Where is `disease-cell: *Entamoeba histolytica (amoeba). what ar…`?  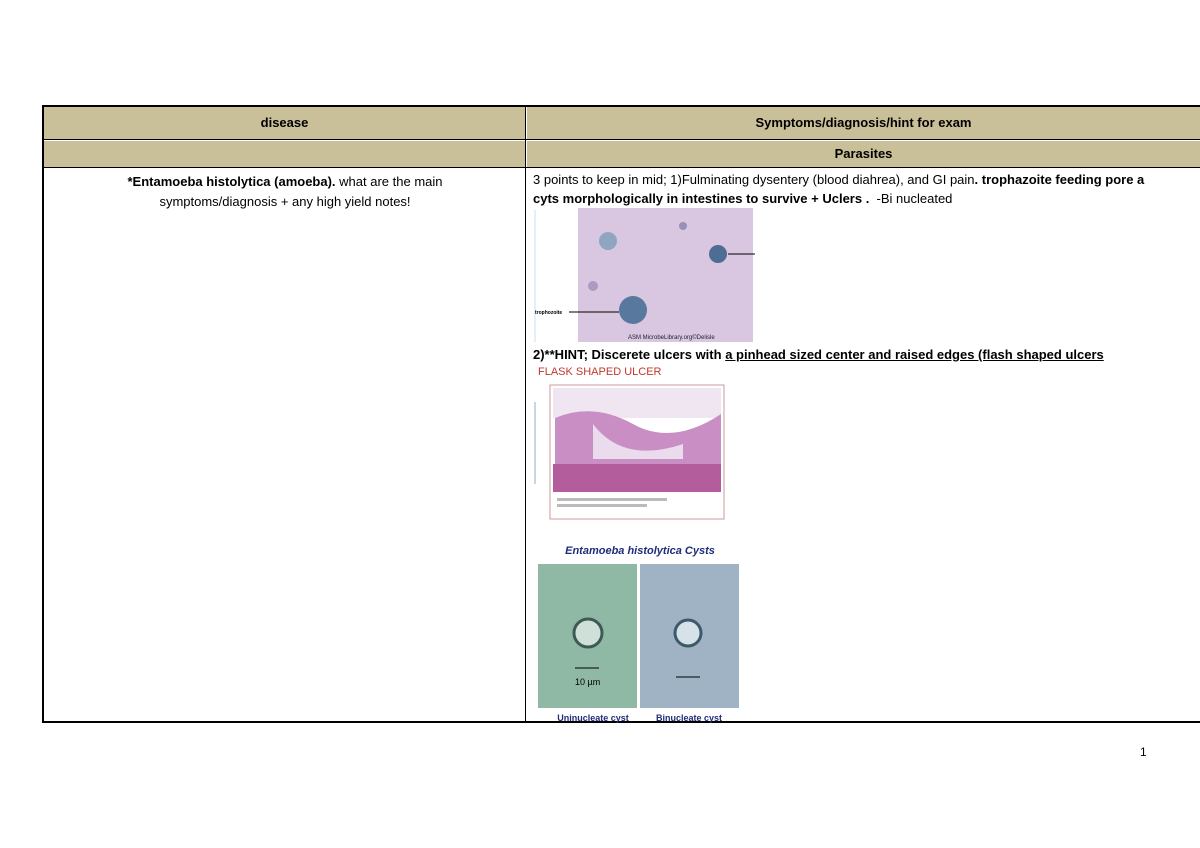
disease-cell: *Entamoeba histolytica (amoeba). what ar… is located at coordinates (285, 192).